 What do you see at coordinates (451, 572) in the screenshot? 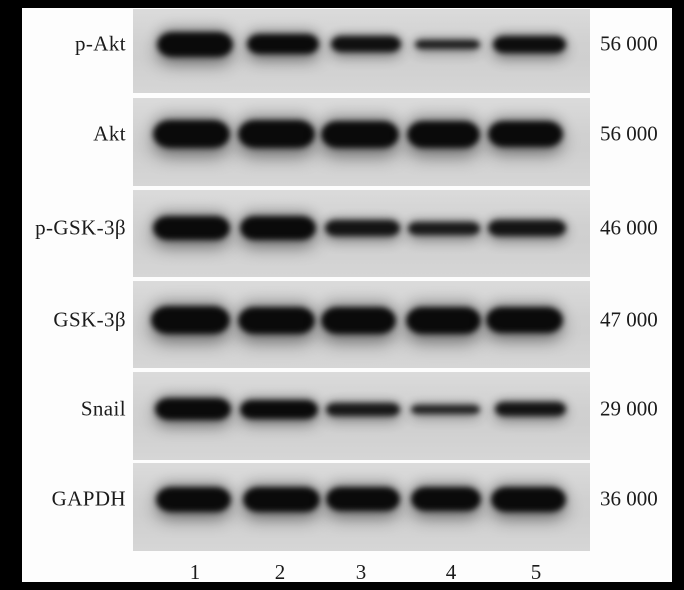
I see `lane-number: 4` at bounding box center [451, 572].